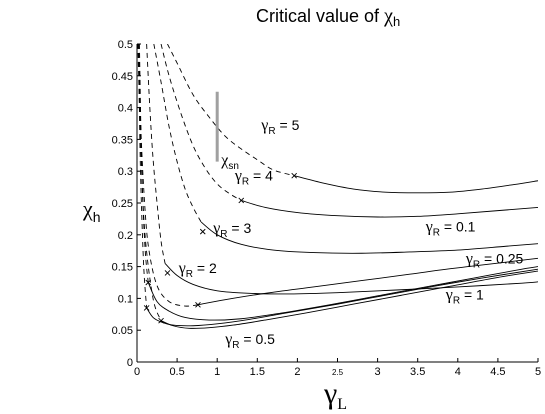 Image resolution: width=545 pixels, height=414 pixels. Describe the element at coordinates (245, 182) in the screenshot. I see `annotation-gr4-sub: R` at that location.